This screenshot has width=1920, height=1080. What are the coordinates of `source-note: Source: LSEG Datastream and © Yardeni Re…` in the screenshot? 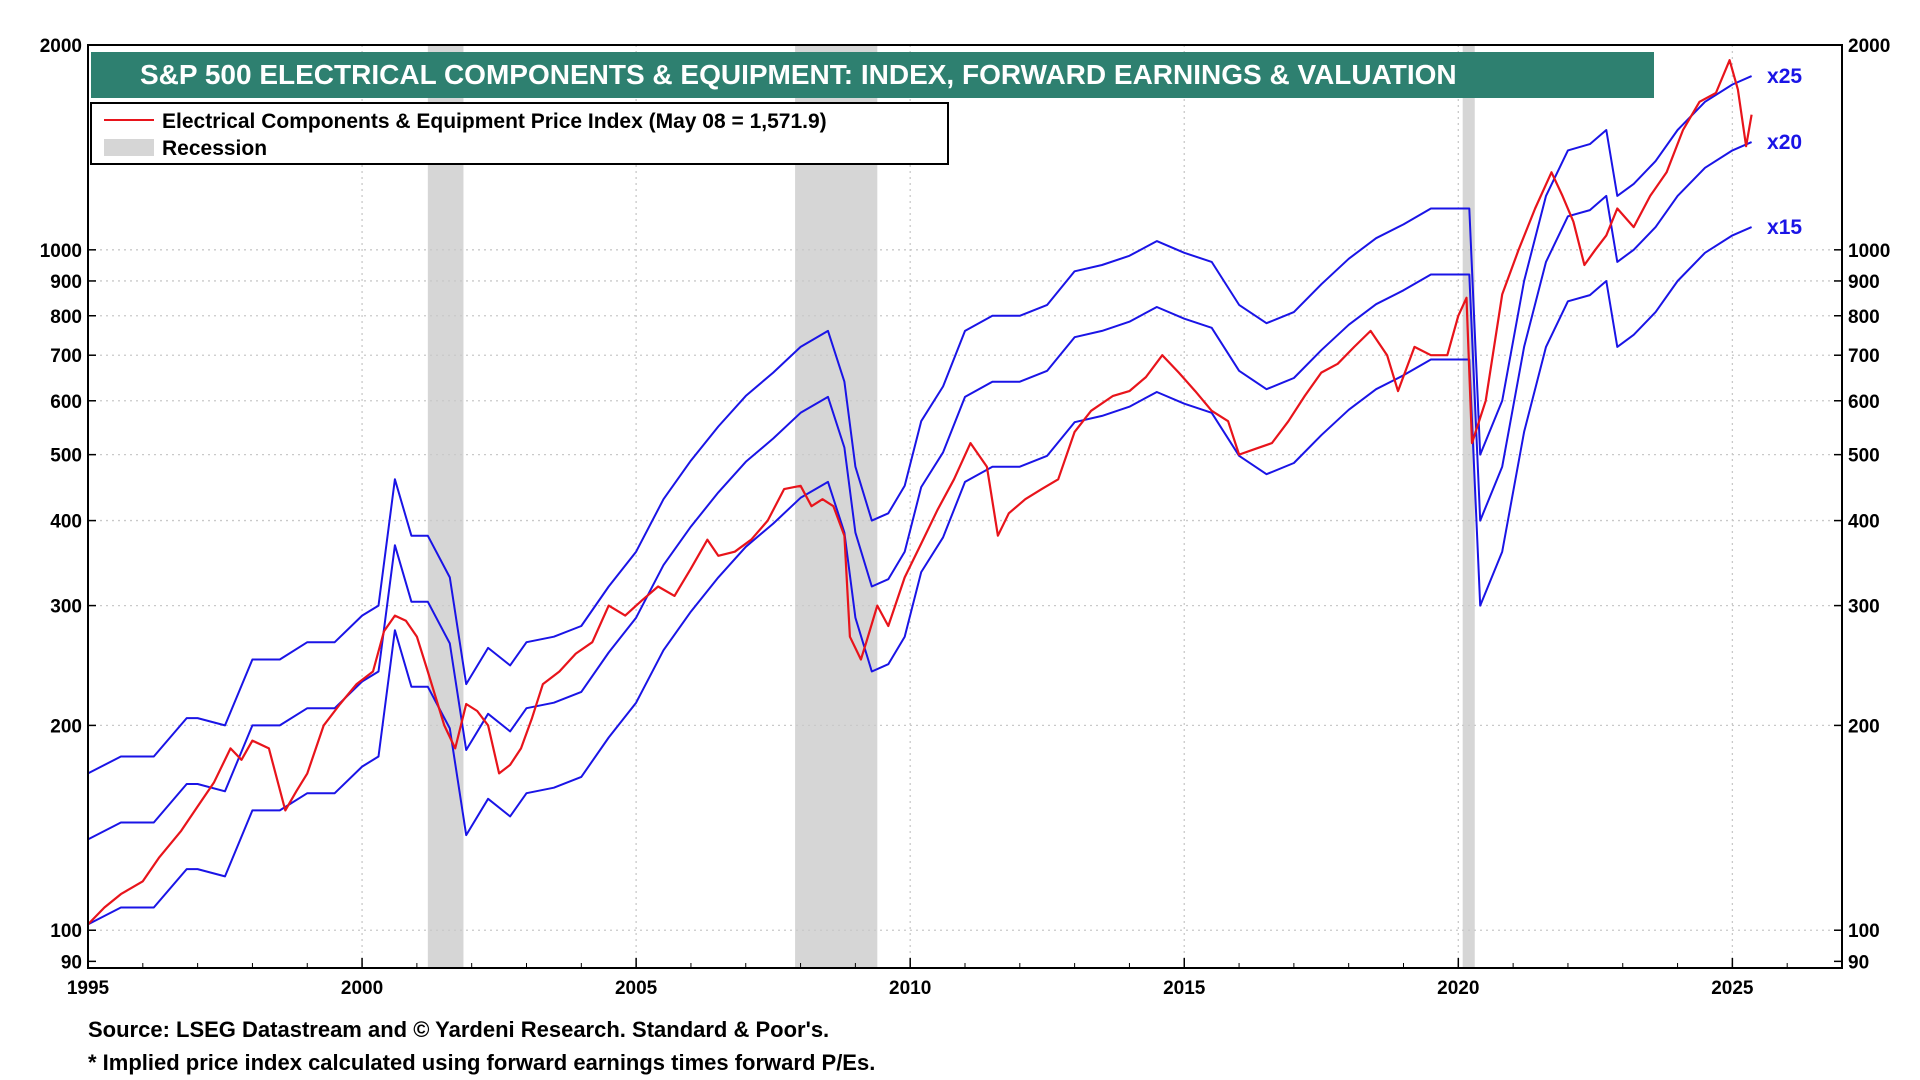 It's located at (459, 1029).